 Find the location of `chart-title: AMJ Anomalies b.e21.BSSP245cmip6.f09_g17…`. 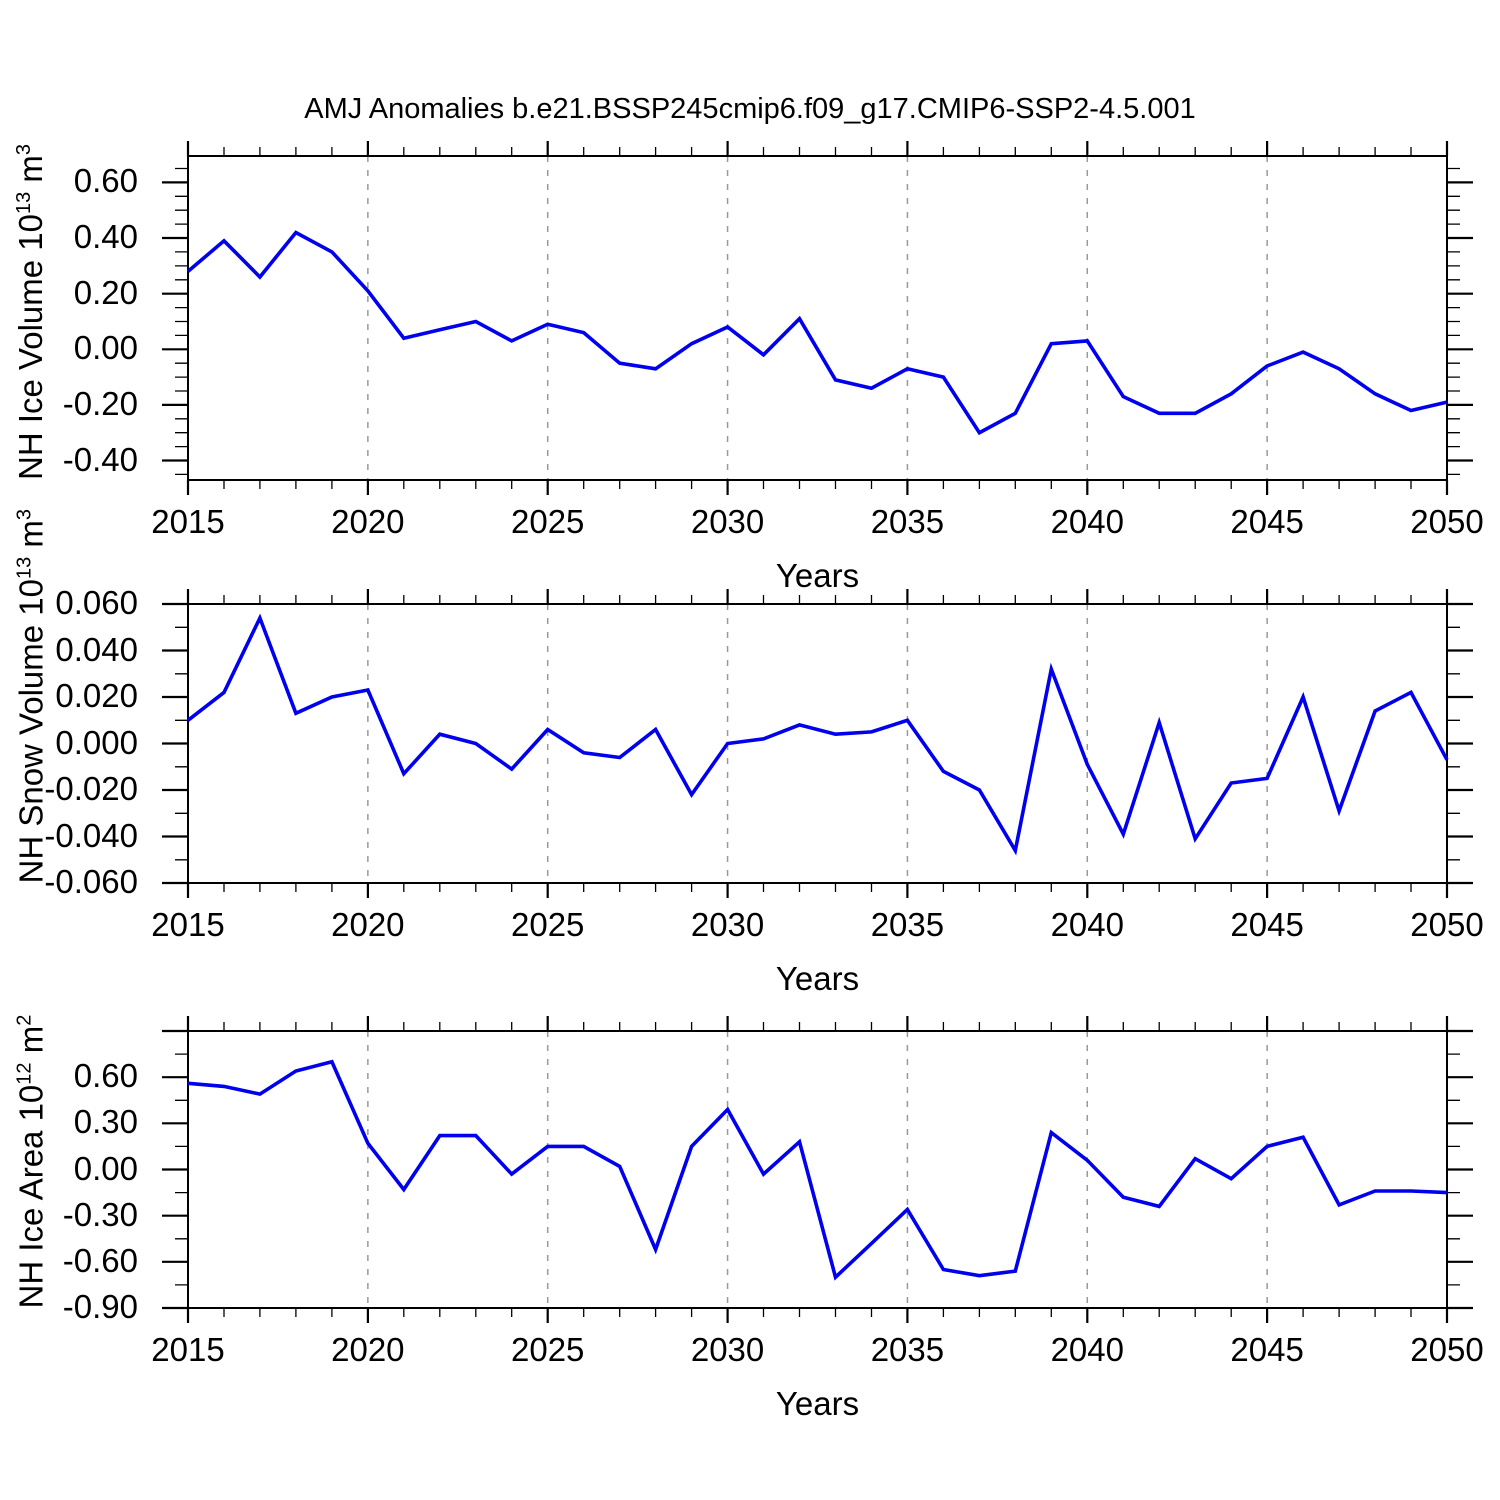

chart-title: AMJ Anomalies b.e21.BSSP245cmip6.f09_g17… is located at coordinates (750, 109).